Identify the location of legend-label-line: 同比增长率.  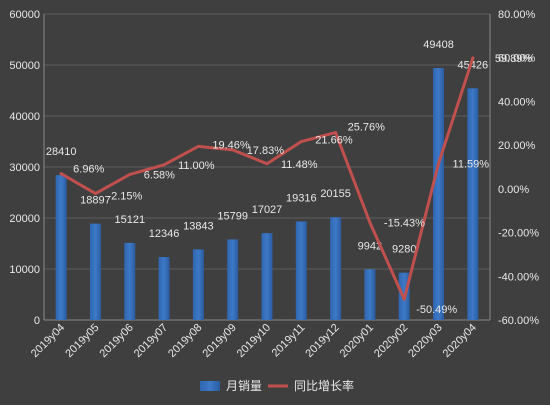
(324, 385).